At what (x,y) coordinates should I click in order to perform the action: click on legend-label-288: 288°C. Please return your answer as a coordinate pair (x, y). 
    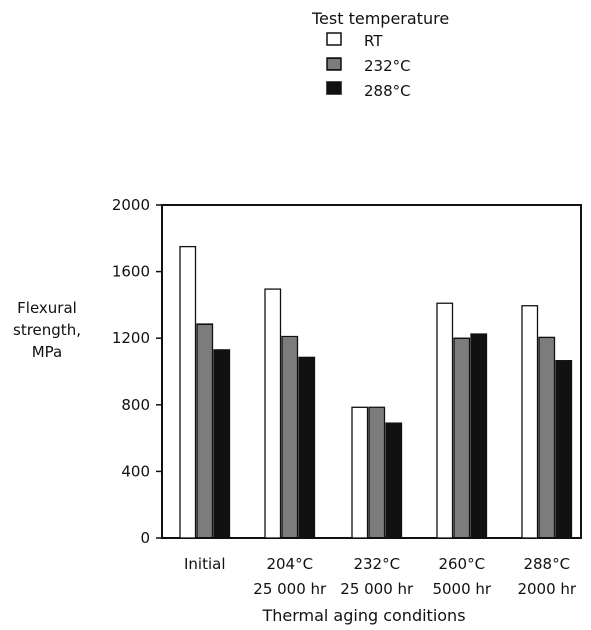
    Looking at the image, I should click on (387, 91).